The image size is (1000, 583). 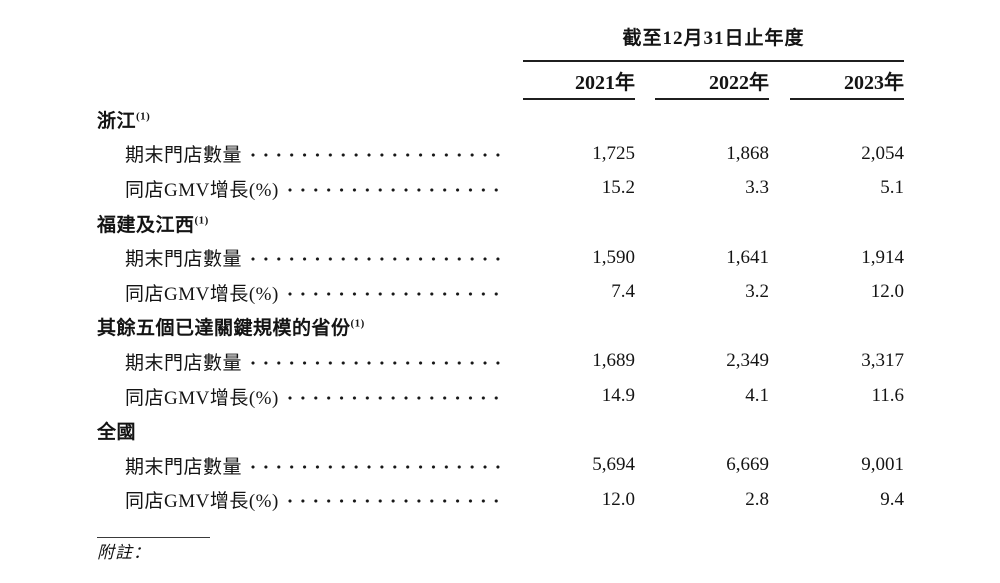 I want to click on metric-row-gmv: 同店GMV增長(%) 14.9 4.1 11.6, so click(x=501, y=396).